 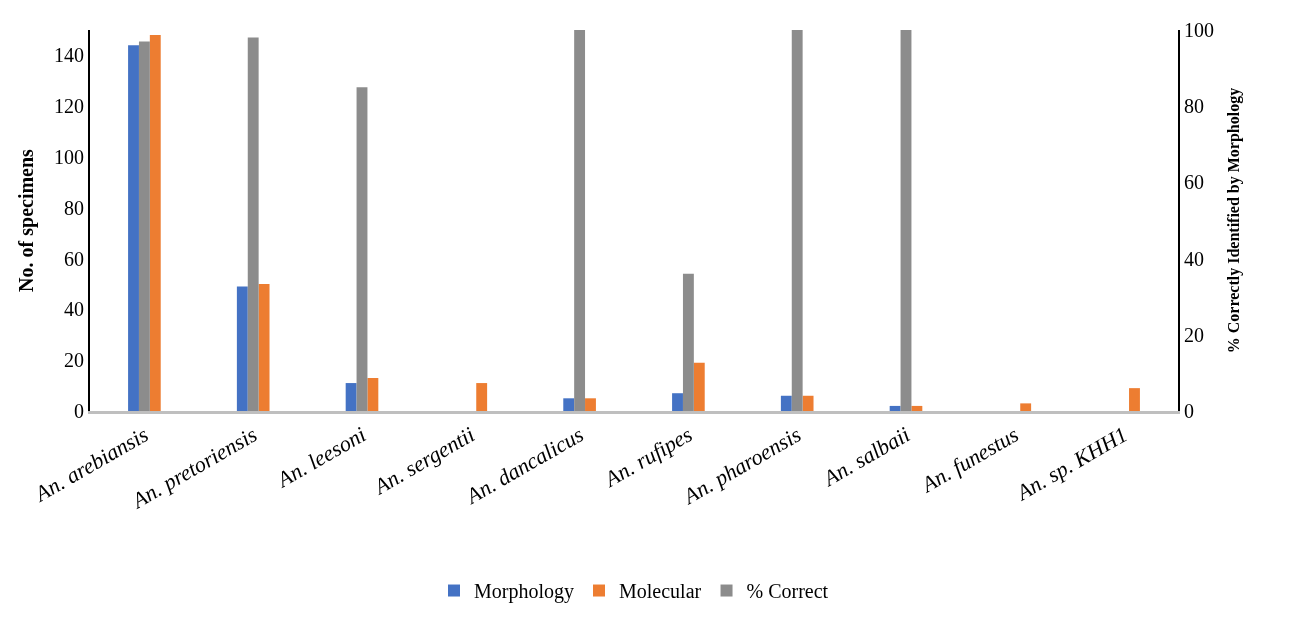 I want to click on y2-tick-label: 0, so click(x=1189, y=411).